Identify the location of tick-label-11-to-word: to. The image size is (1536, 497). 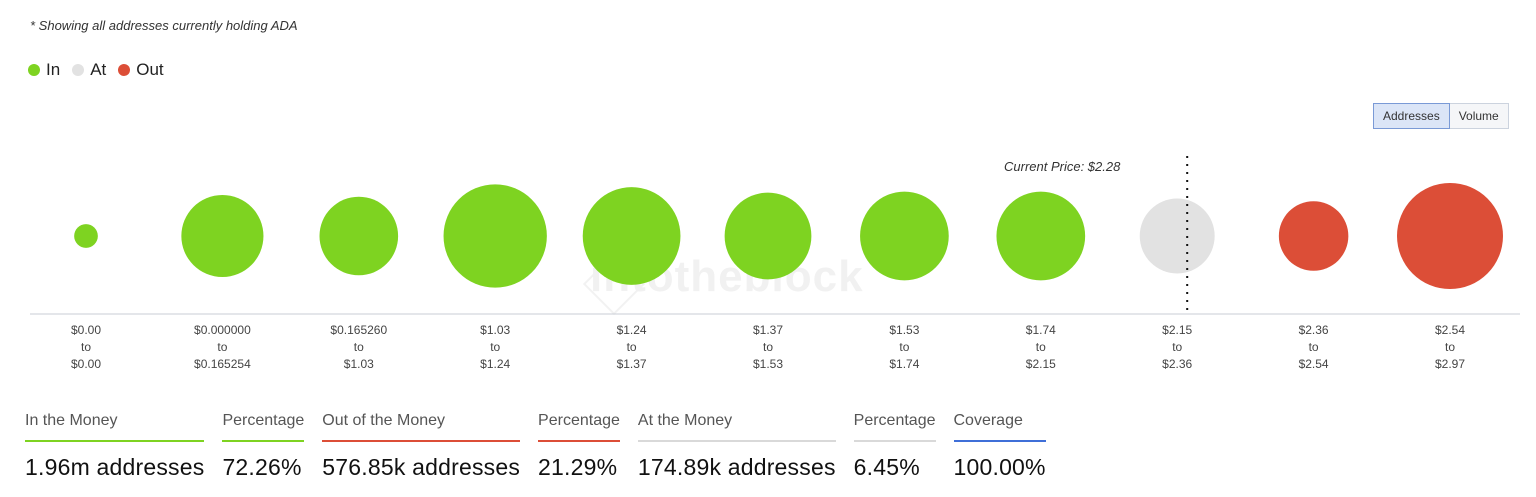
(1450, 347).